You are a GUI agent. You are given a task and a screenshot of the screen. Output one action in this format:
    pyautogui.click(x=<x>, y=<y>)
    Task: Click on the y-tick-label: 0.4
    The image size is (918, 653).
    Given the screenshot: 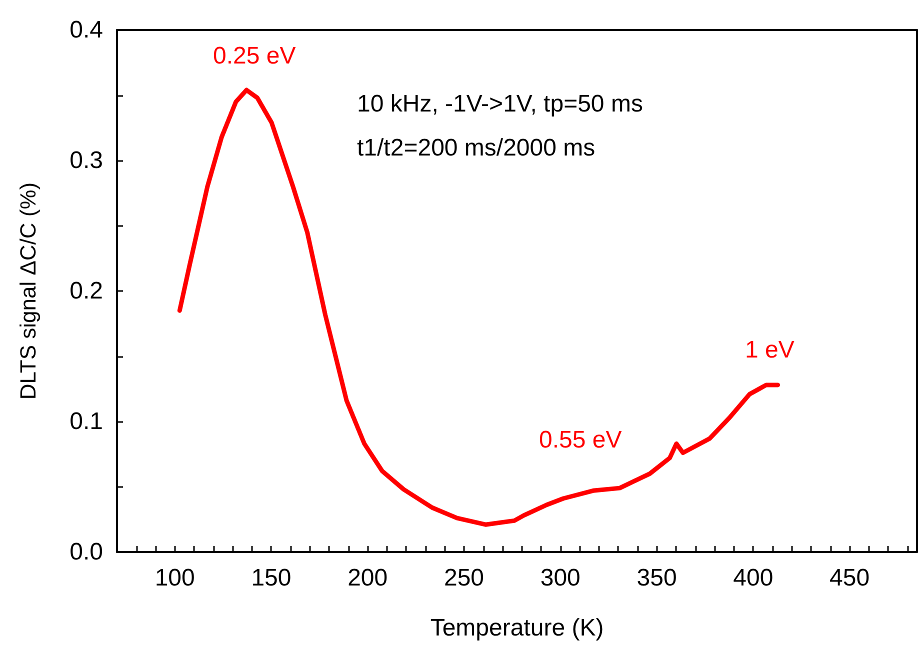 What is the action you would take?
    pyautogui.click(x=86, y=30)
    